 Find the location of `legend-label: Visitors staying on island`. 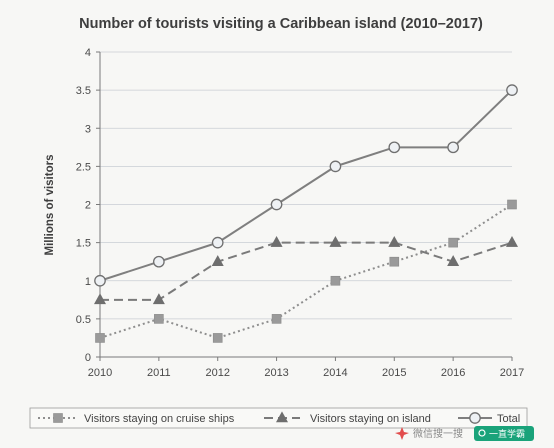

legend-label: Visitors staying on island is located at coordinates (370, 419).